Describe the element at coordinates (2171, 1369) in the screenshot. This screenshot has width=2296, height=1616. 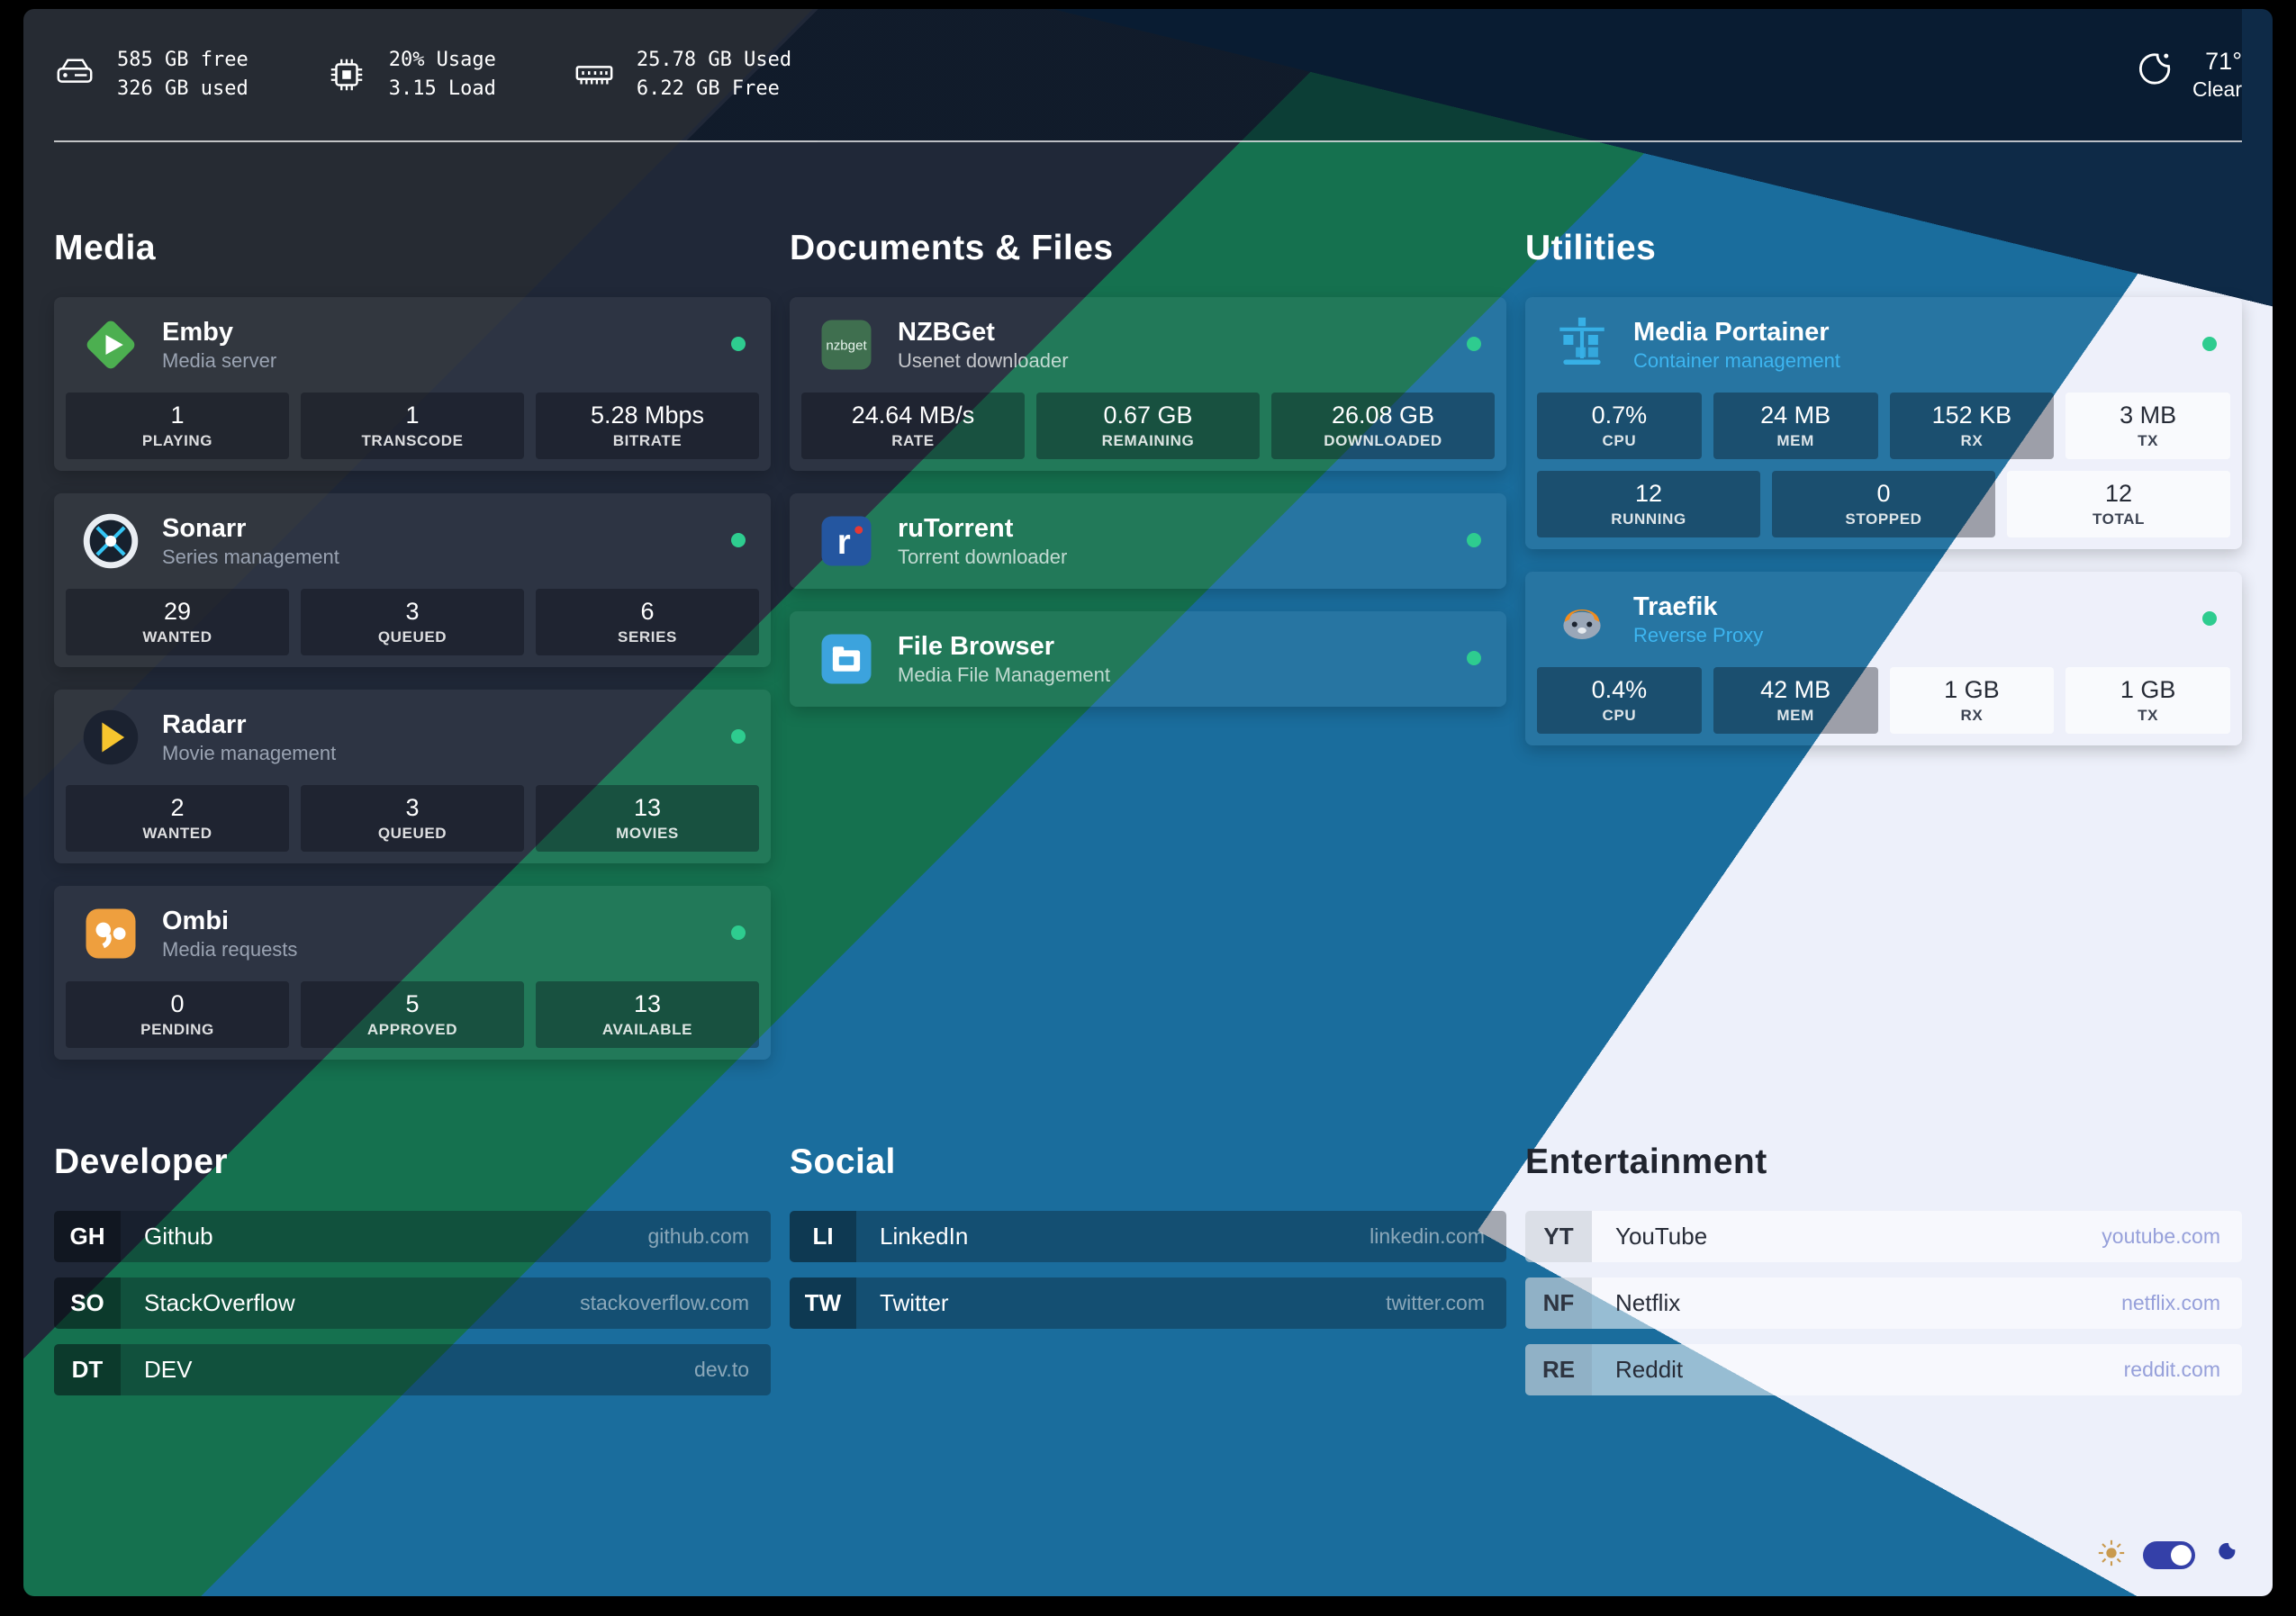
I see `link-url: reddit.com` at that location.